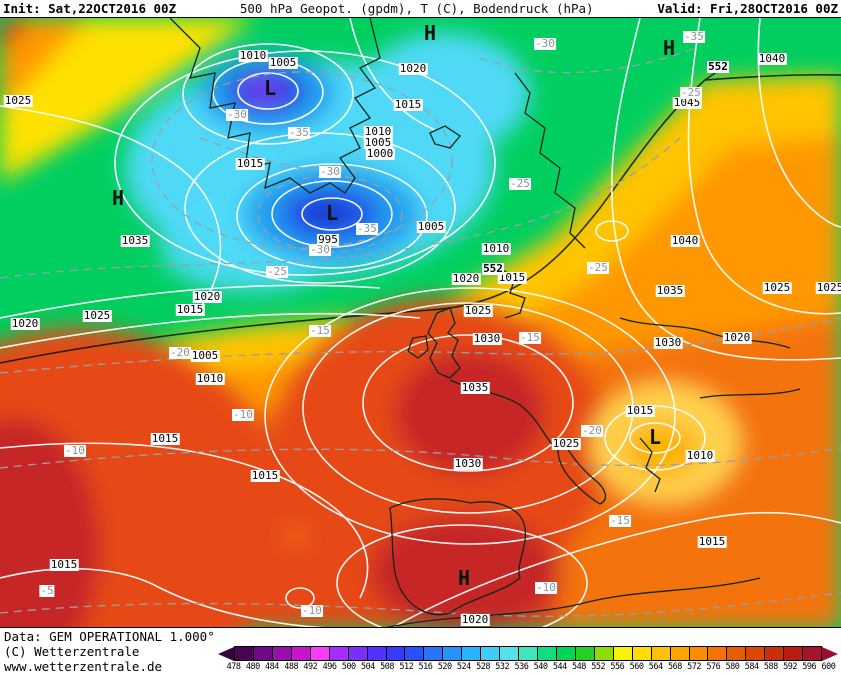  Describe the element at coordinates (291, 667) in the screenshot. I see `colorbar-tick-label: 488` at that location.